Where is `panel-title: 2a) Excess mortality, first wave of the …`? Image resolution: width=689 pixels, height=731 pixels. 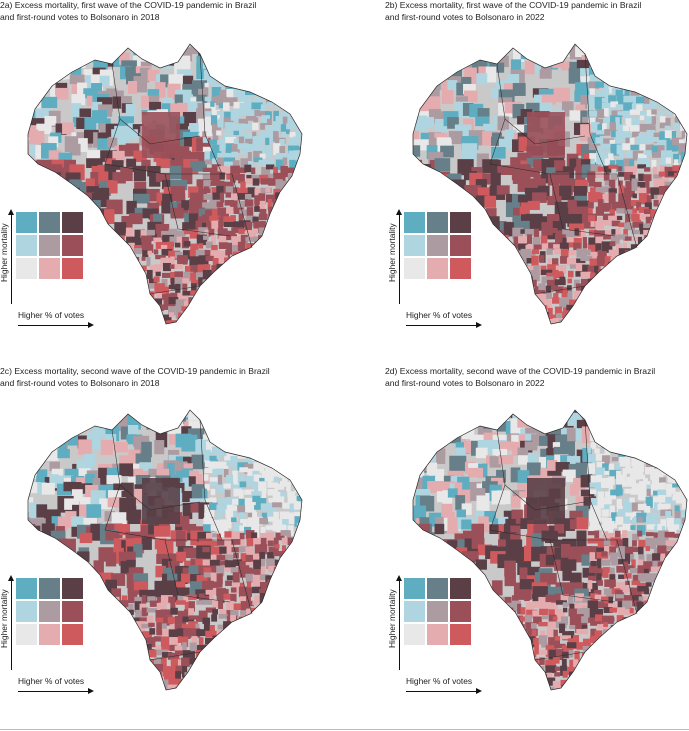
panel-title: 2a) Excess mortality, first wave of the … is located at coordinates (128, 11).